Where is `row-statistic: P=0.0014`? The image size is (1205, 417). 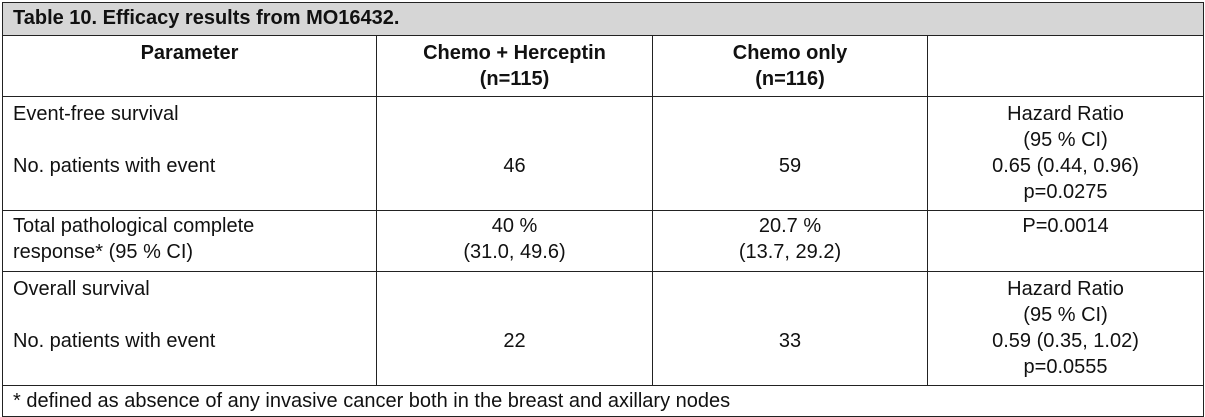 row-statistic: P=0.0014 is located at coordinates (1065, 241).